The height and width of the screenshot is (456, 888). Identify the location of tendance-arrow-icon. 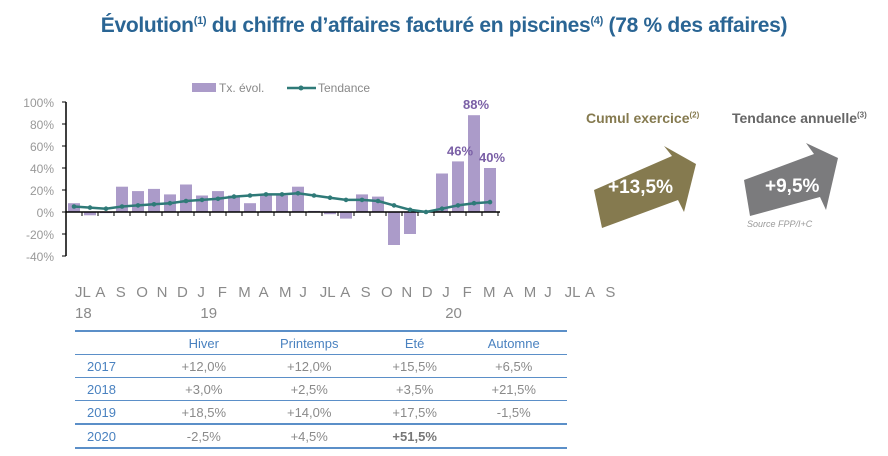
(791, 179).